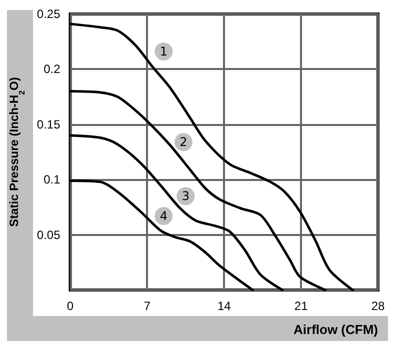 The height and width of the screenshot is (349, 397). What do you see at coordinates (164, 51) in the screenshot?
I see `annotation: 1` at bounding box center [164, 51].